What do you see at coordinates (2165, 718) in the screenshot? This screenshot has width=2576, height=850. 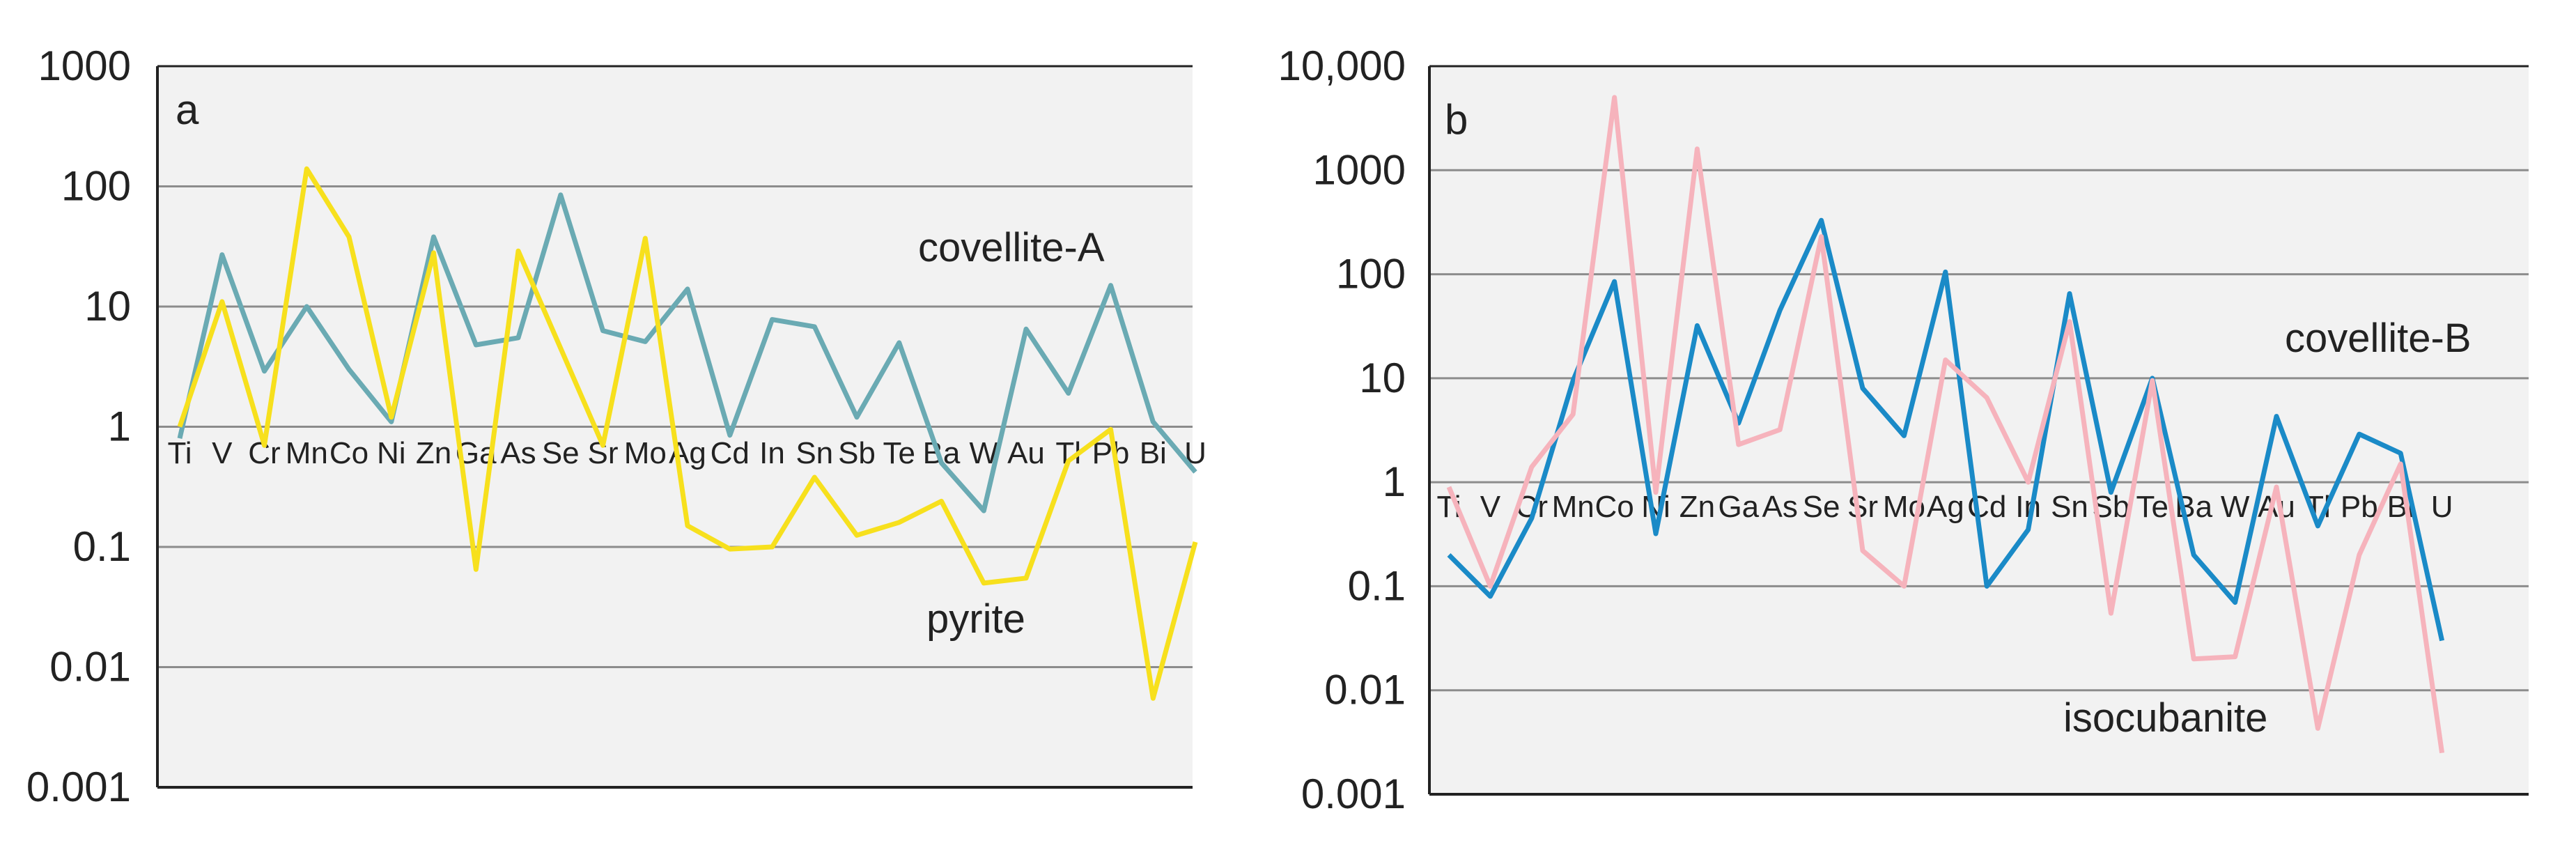 I see `series-label: isocubanite` at bounding box center [2165, 718].